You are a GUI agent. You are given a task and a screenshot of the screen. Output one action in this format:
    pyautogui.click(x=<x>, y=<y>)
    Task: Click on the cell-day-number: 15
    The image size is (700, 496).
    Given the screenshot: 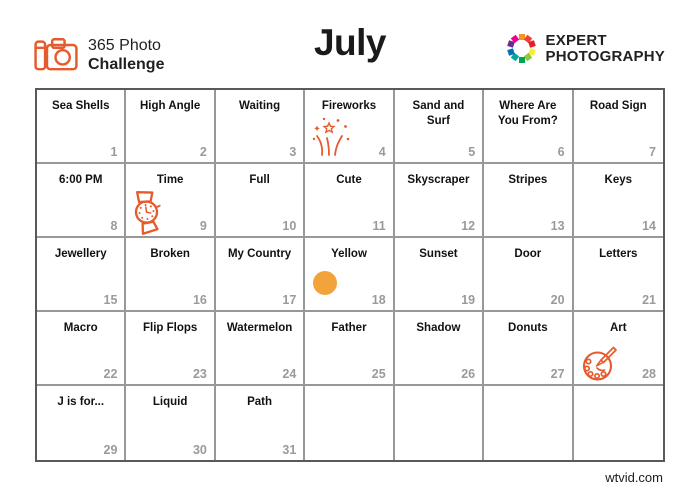 What is the action you would take?
    pyautogui.click(x=110, y=300)
    